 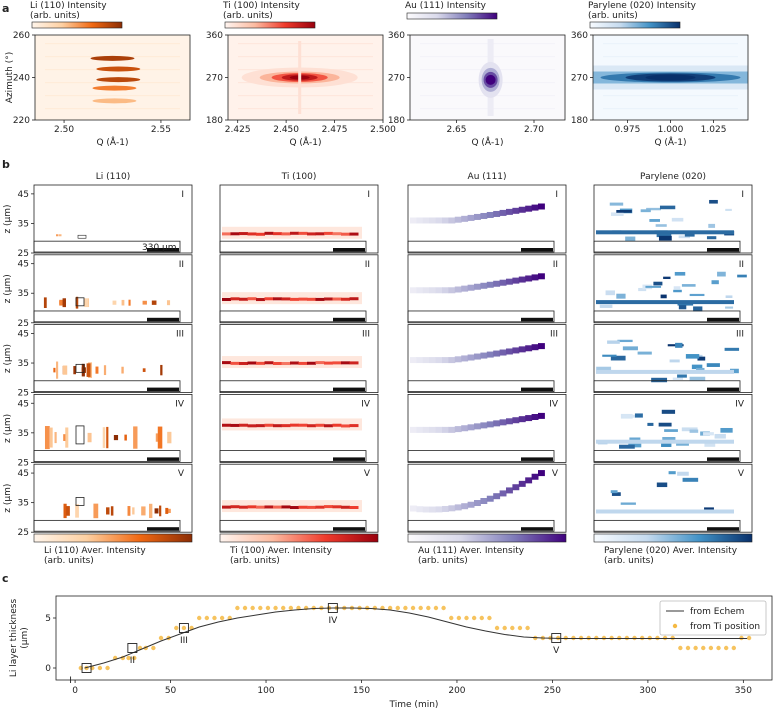 I want to click on x-tick-label: 2.65, so click(x=456, y=130).